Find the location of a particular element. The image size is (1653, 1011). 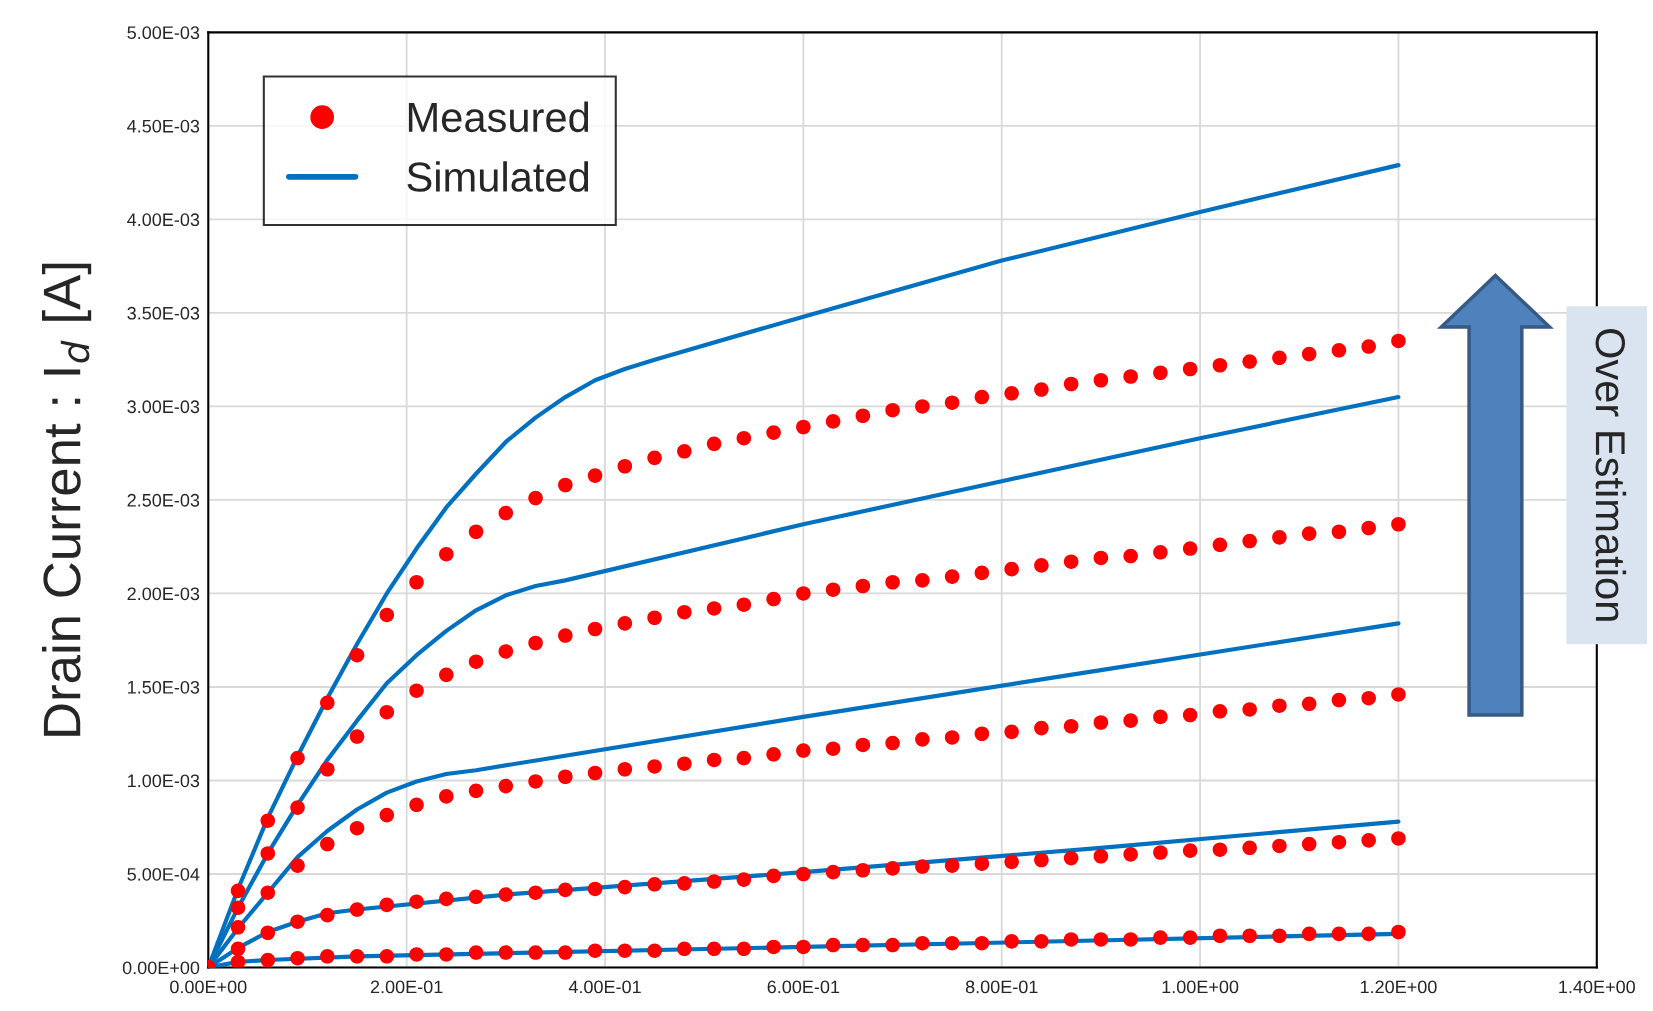

x-tick-label: 2.00E-01 is located at coordinates (406, 987).